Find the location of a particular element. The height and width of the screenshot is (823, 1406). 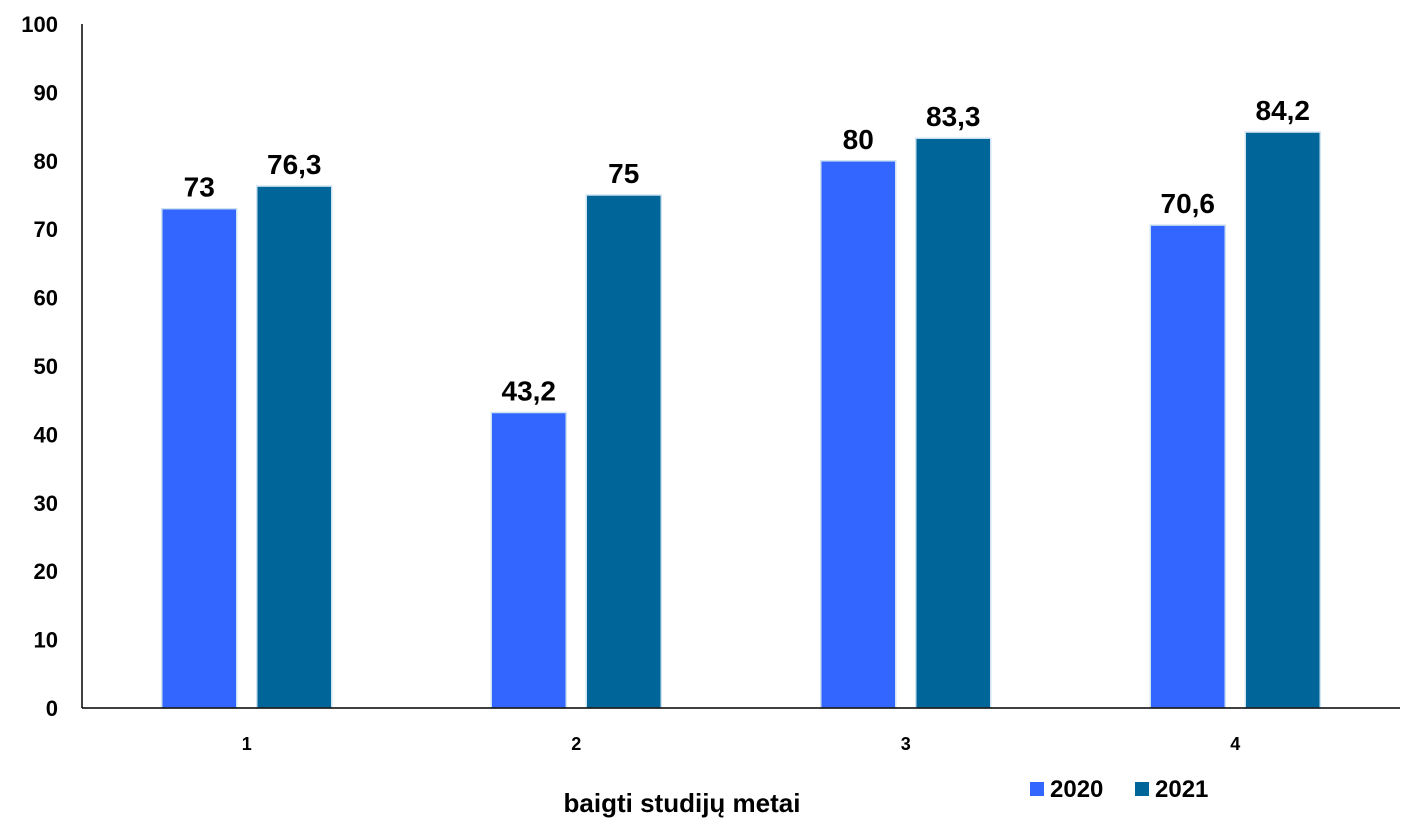

legend: 2020 2021 is located at coordinates (1119, 789).